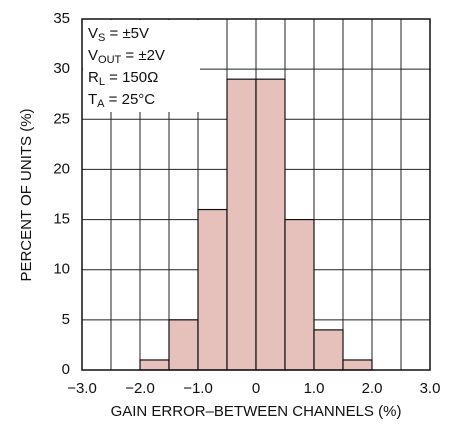 The image size is (459, 427). I want to click on y-tick-label: 15, so click(61, 219).